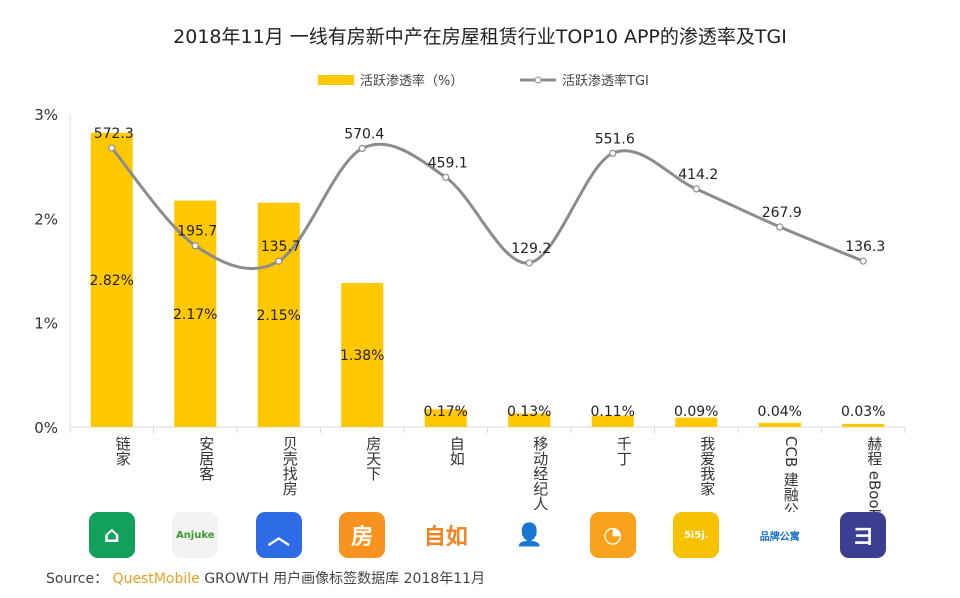 The width and height of the screenshot is (960, 598). What do you see at coordinates (278, 535) in the screenshot?
I see `beike-icon: ︿` at bounding box center [278, 535].